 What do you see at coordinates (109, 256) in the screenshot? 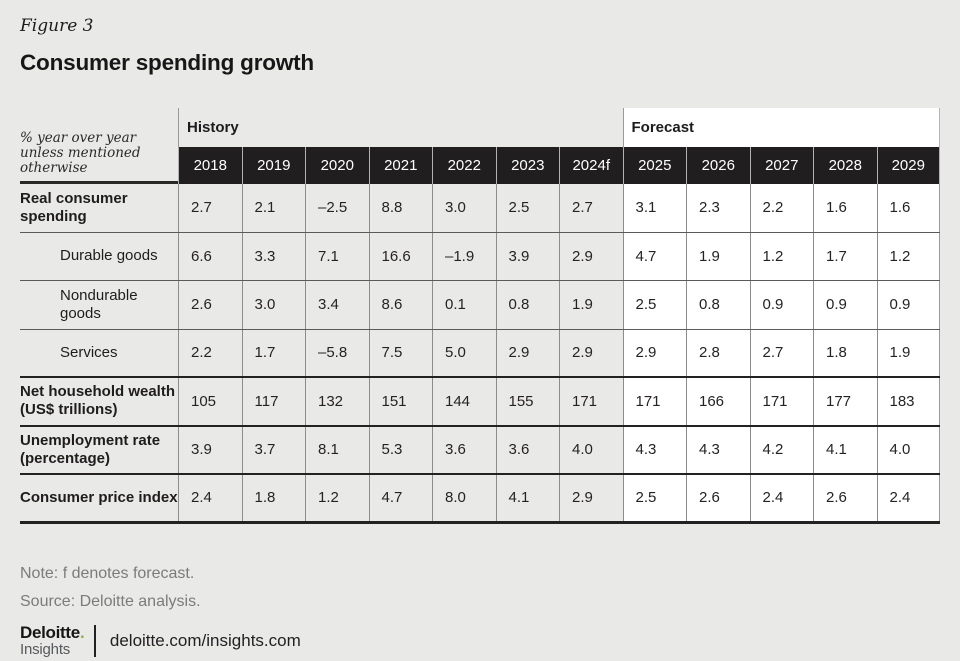
I see `row-label: Durable goods` at bounding box center [109, 256].